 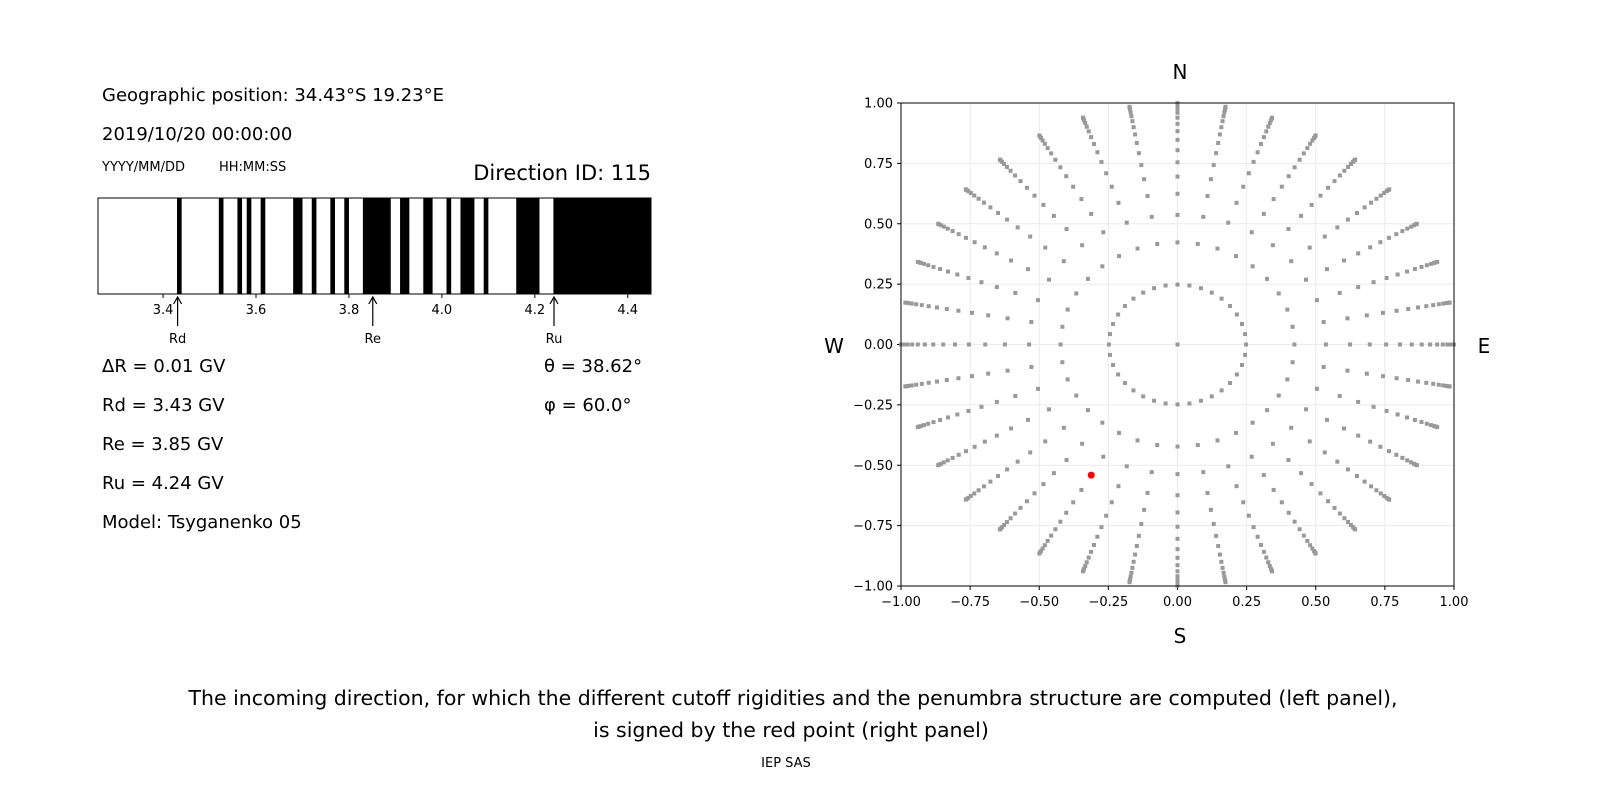 What do you see at coordinates (554, 339) in the screenshot?
I see `annotation-label-ru: Ru` at bounding box center [554, 339].